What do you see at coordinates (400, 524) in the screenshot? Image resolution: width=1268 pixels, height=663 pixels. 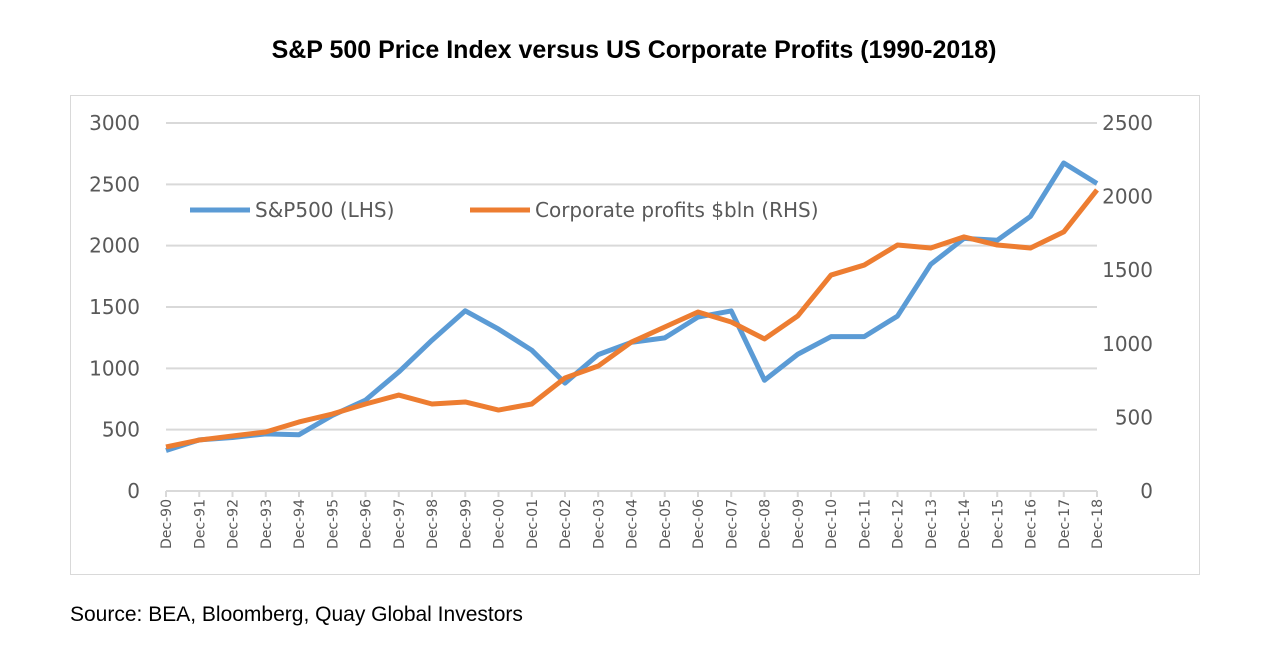 I see `x-tick-label: Dec-97` at bounding box center [400, 524].